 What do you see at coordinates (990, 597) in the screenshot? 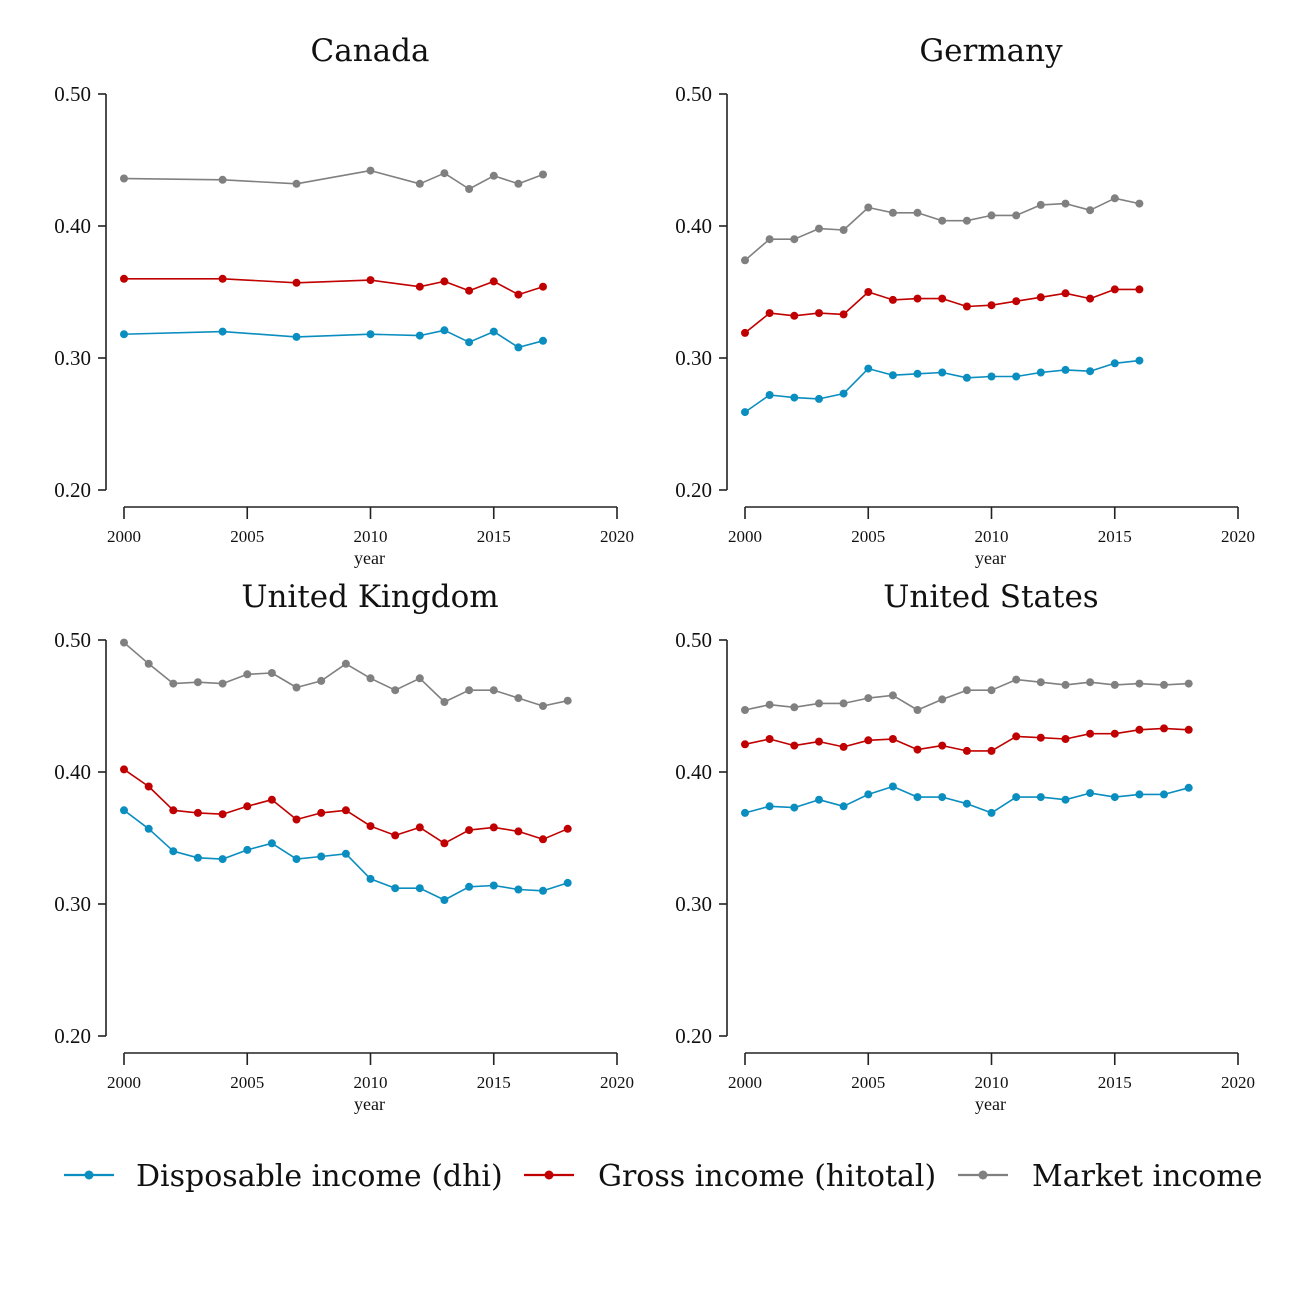
I see `panel-title: United States` at bounding box center [990, 597].